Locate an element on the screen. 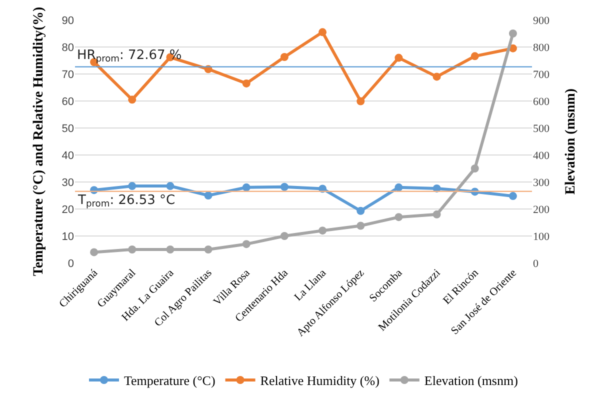 Image resolution: width=602 pixels, height=407 pixels. legend-label: Temperature (°C) is located at coordinates (170, 380).